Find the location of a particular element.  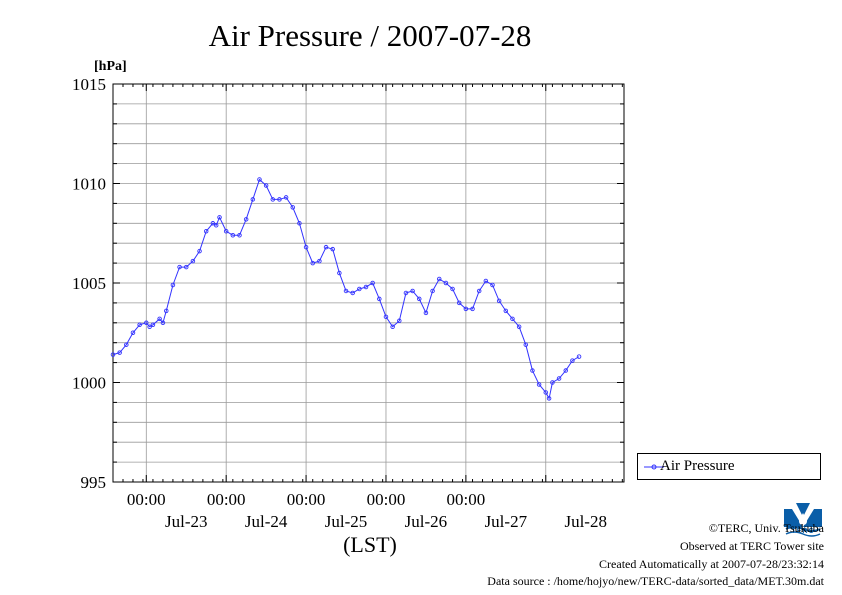

chart-title: Air Pressure / 2007-07-28 is located at coordinates (370, 35).